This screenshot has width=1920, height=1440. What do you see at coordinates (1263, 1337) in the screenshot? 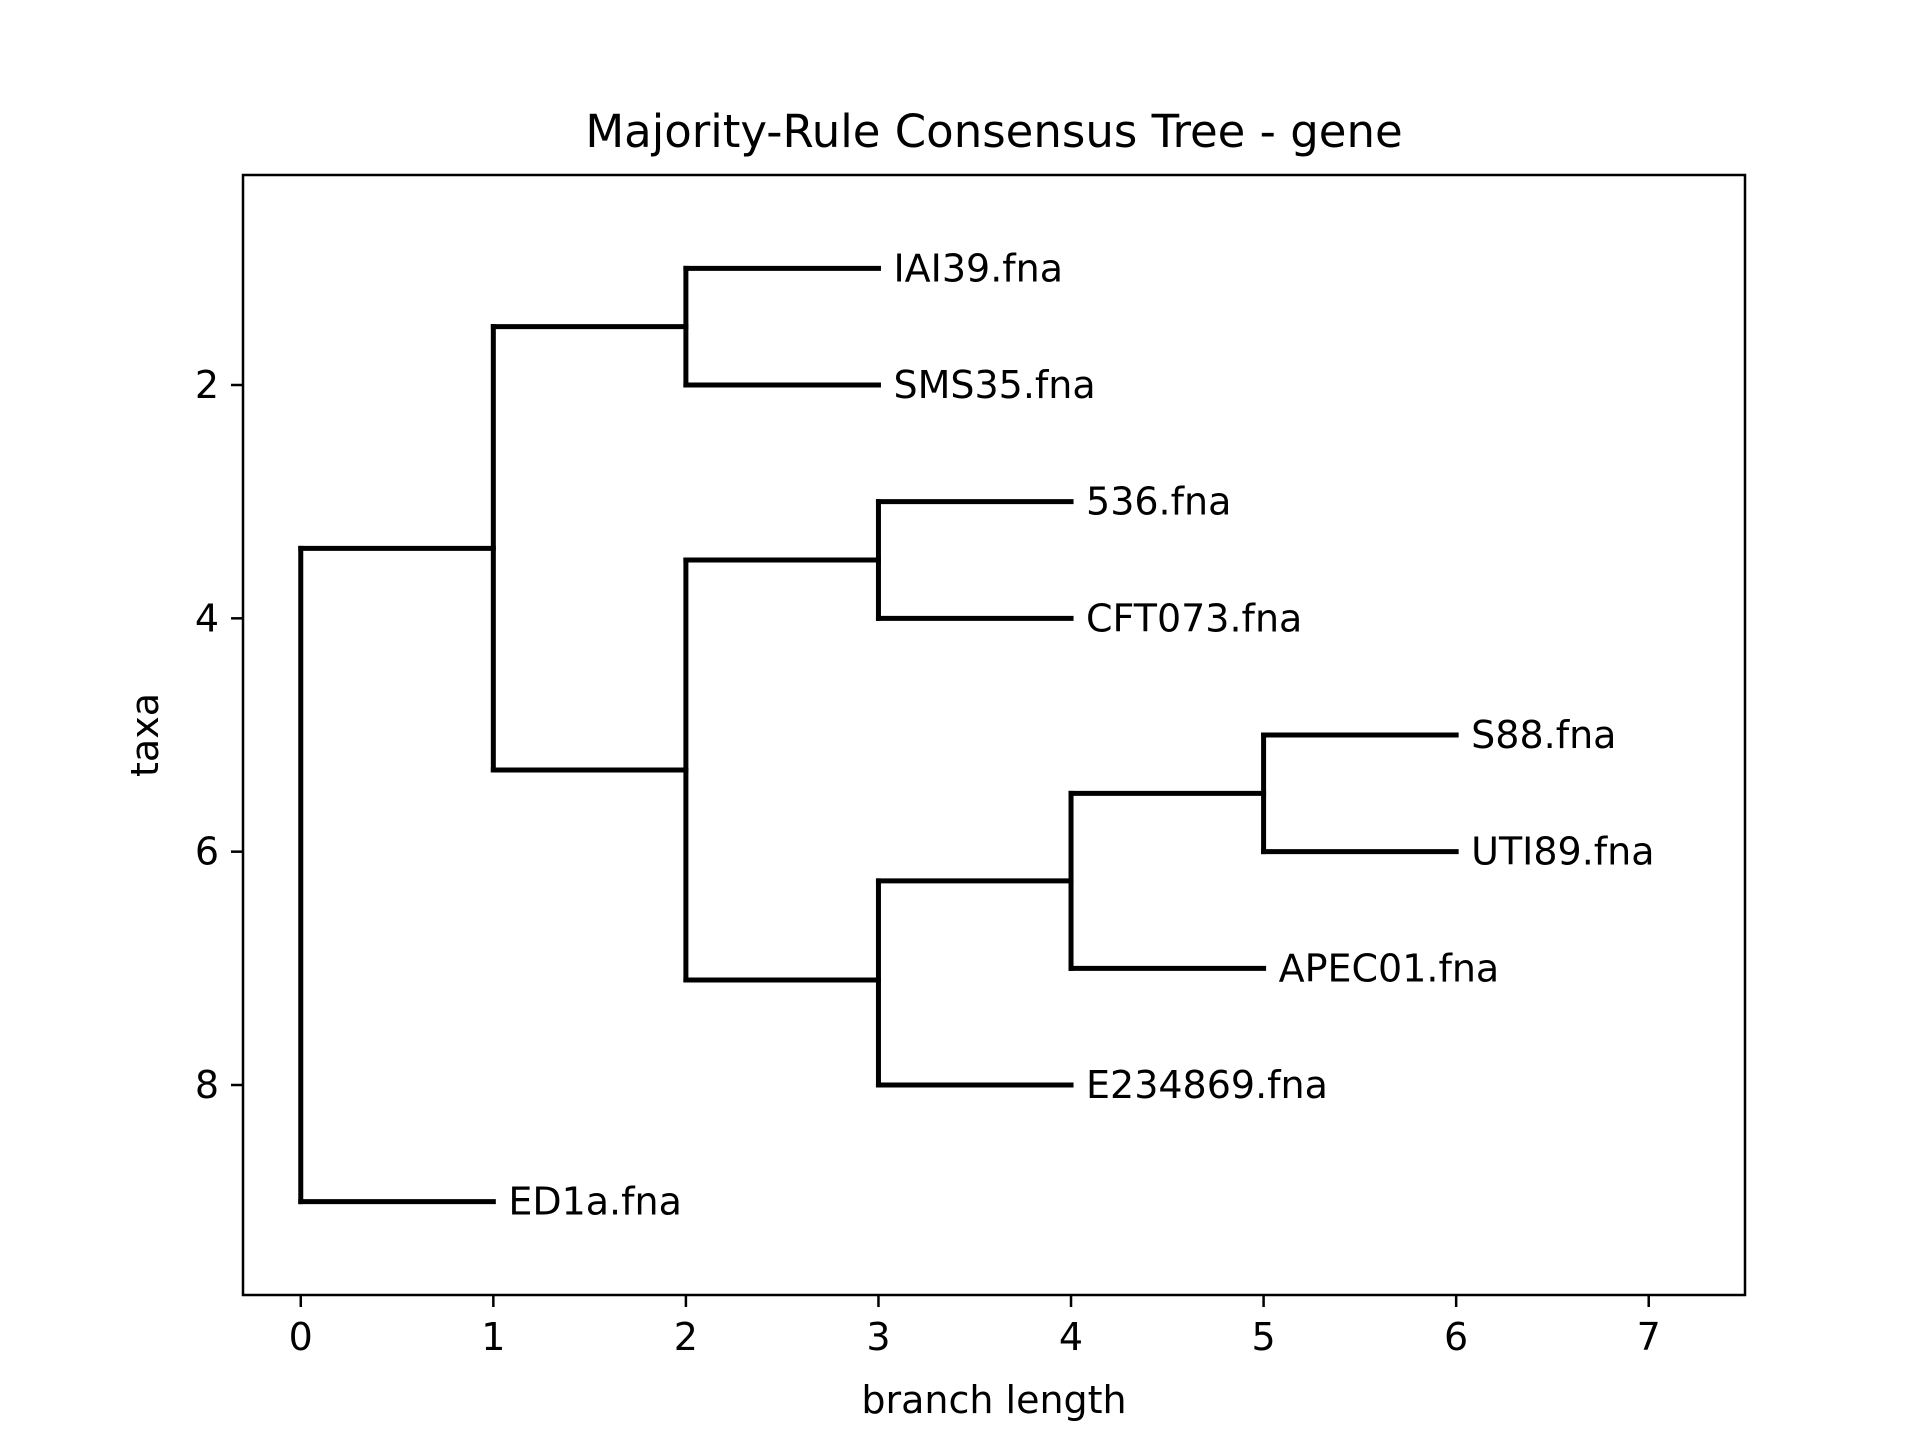
I see `x-tick-label: 5` at bounding box center [1263, 1337].